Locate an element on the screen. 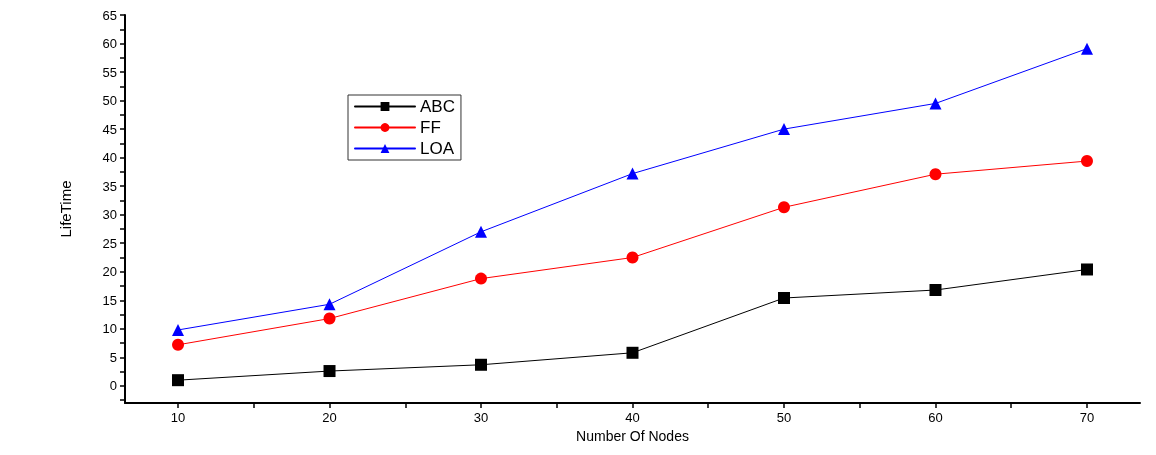 The height and width of the screenshot is (455, 1156). x-tick-label: 50 is located at coordinates (784, 417).